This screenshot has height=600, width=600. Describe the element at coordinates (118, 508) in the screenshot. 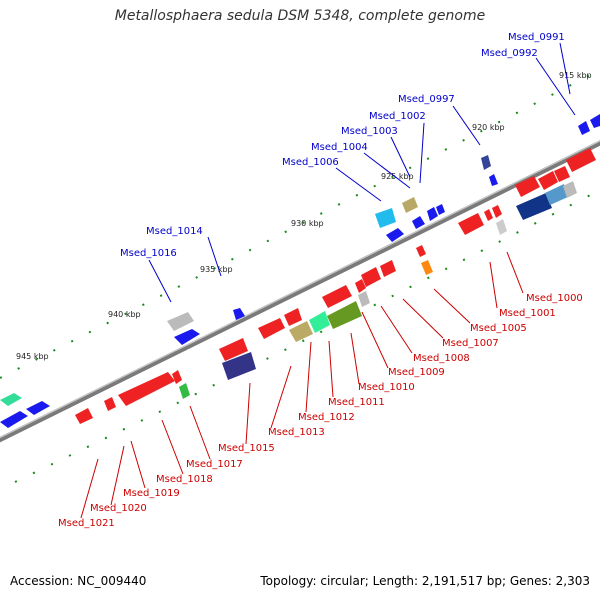

I see `gene-label-msed-1020: Msed_1020` at that location.